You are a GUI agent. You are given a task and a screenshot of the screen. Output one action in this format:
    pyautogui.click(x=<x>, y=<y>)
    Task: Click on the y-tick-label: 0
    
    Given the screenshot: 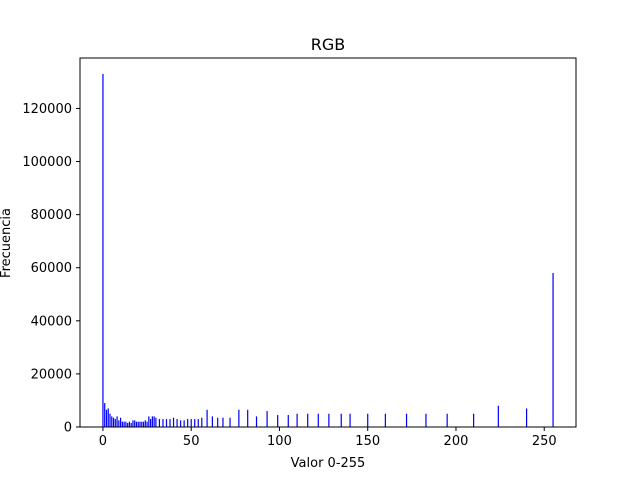 What is the action you would take?
    pyautogui.click(x=68, y=428)
    